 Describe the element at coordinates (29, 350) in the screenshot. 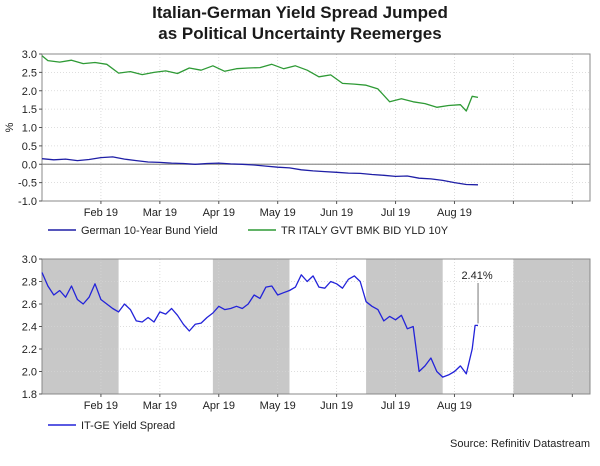

I see `y-tick-label-5: 2.2` at that location.